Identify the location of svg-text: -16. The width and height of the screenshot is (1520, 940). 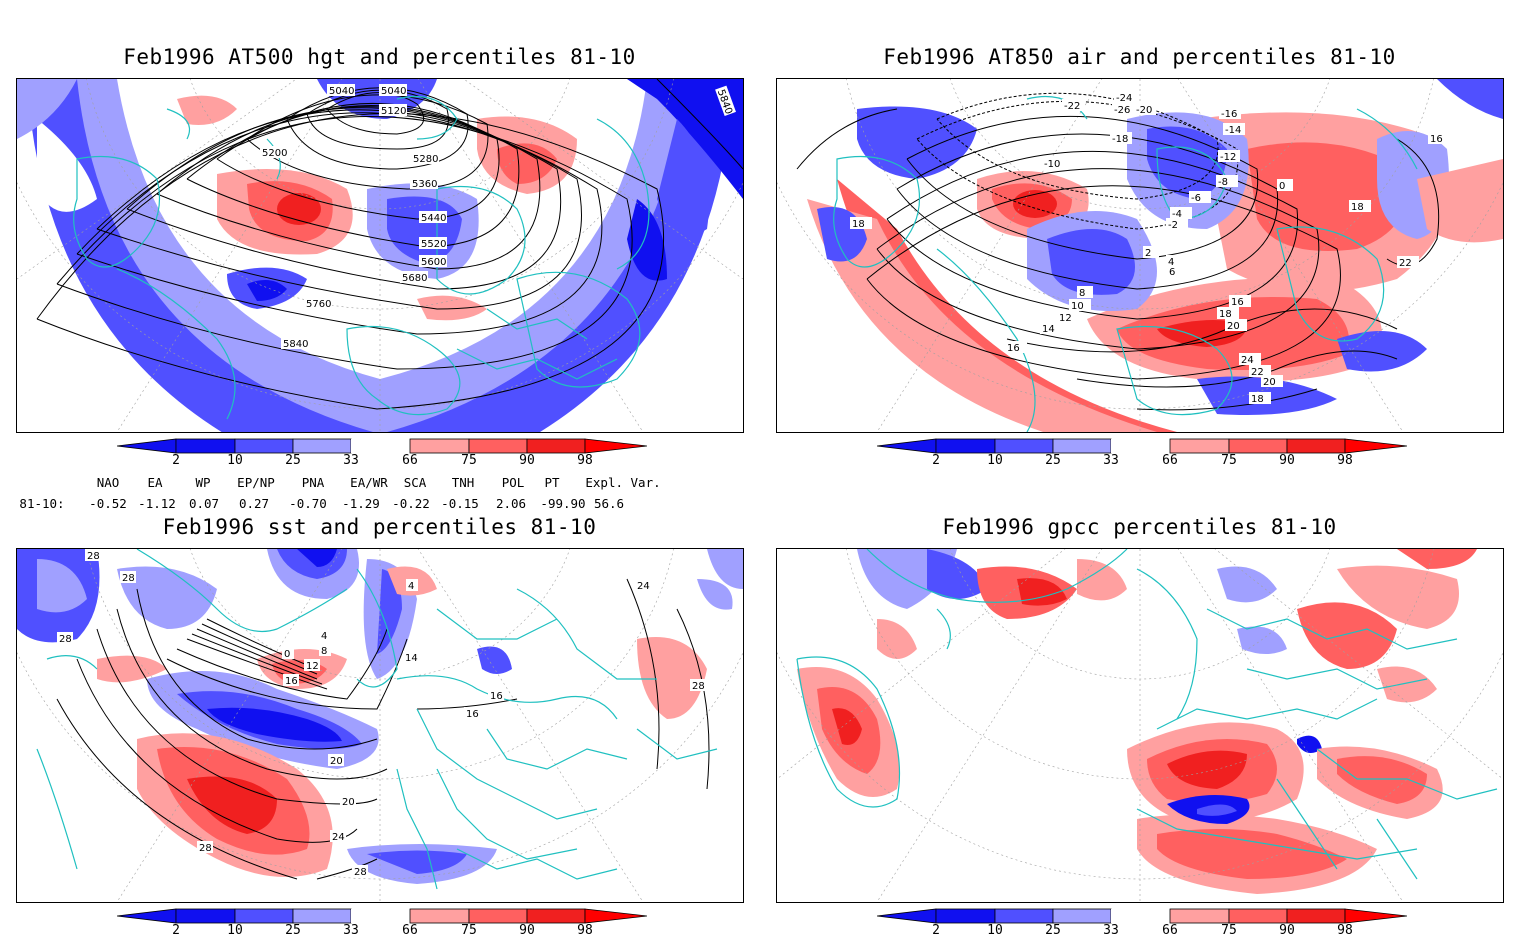
(1229, 114).